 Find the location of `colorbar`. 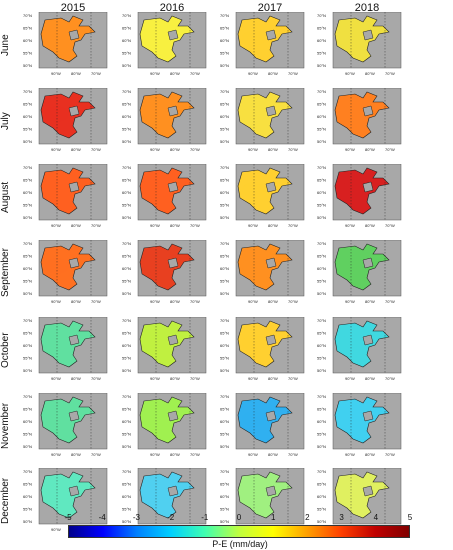

colorbar is located at coordinates (239, 531).